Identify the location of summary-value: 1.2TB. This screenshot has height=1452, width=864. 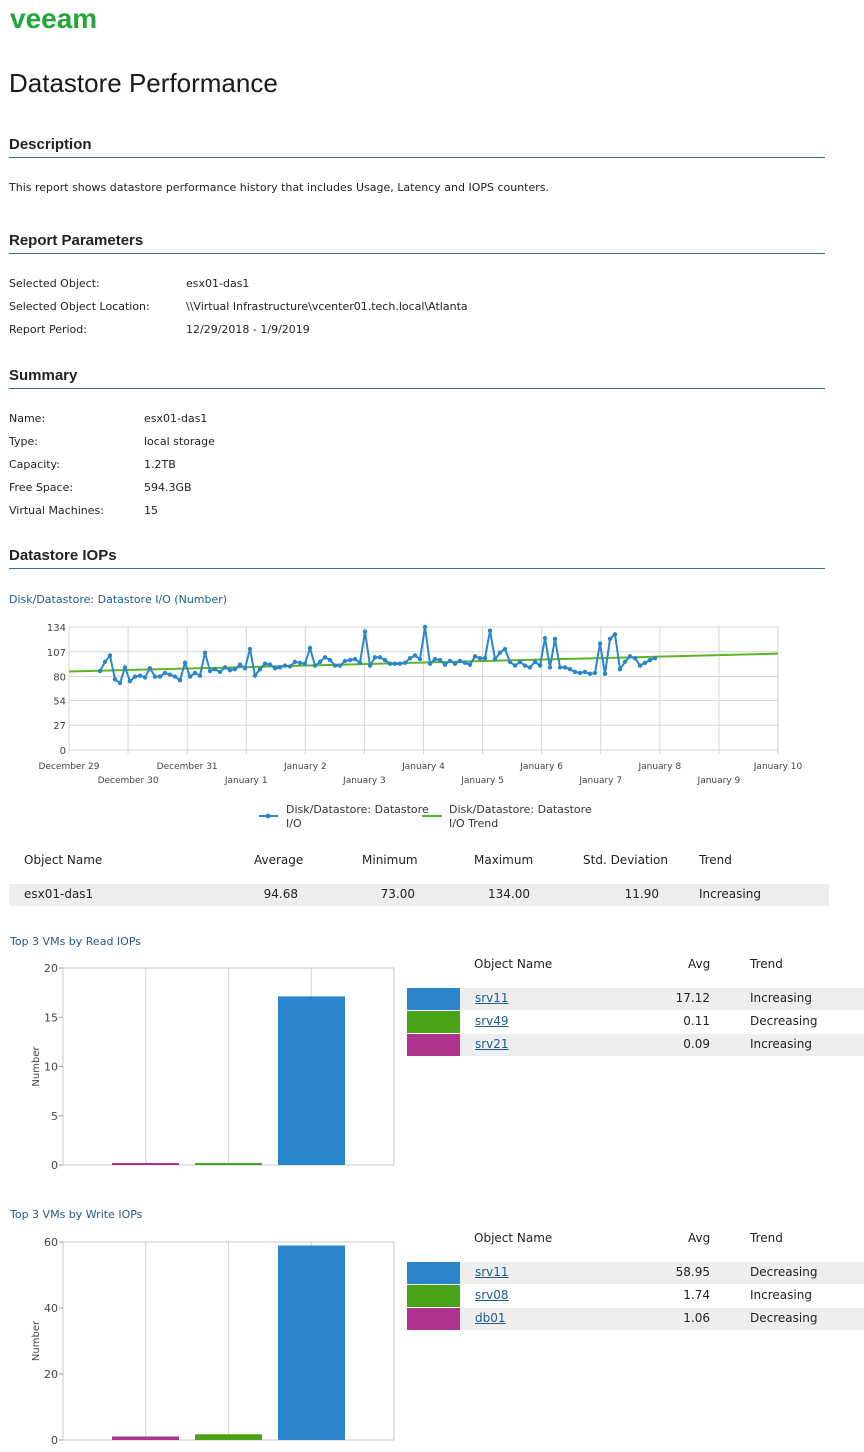
(160, 464).